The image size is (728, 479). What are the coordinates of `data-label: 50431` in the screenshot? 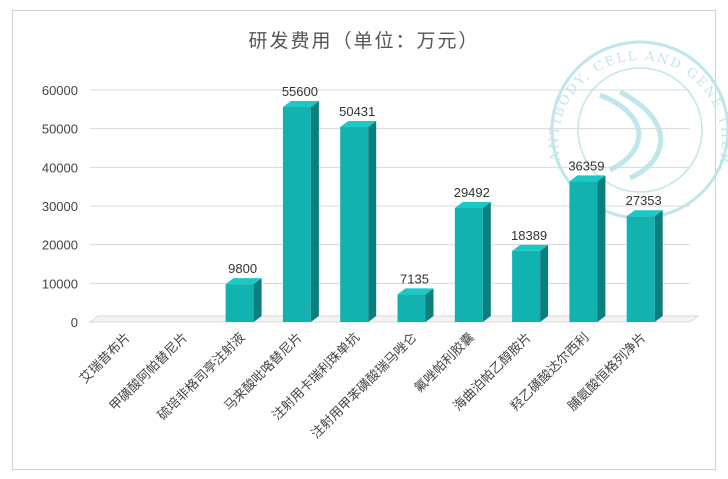 It's located at (357, 111).